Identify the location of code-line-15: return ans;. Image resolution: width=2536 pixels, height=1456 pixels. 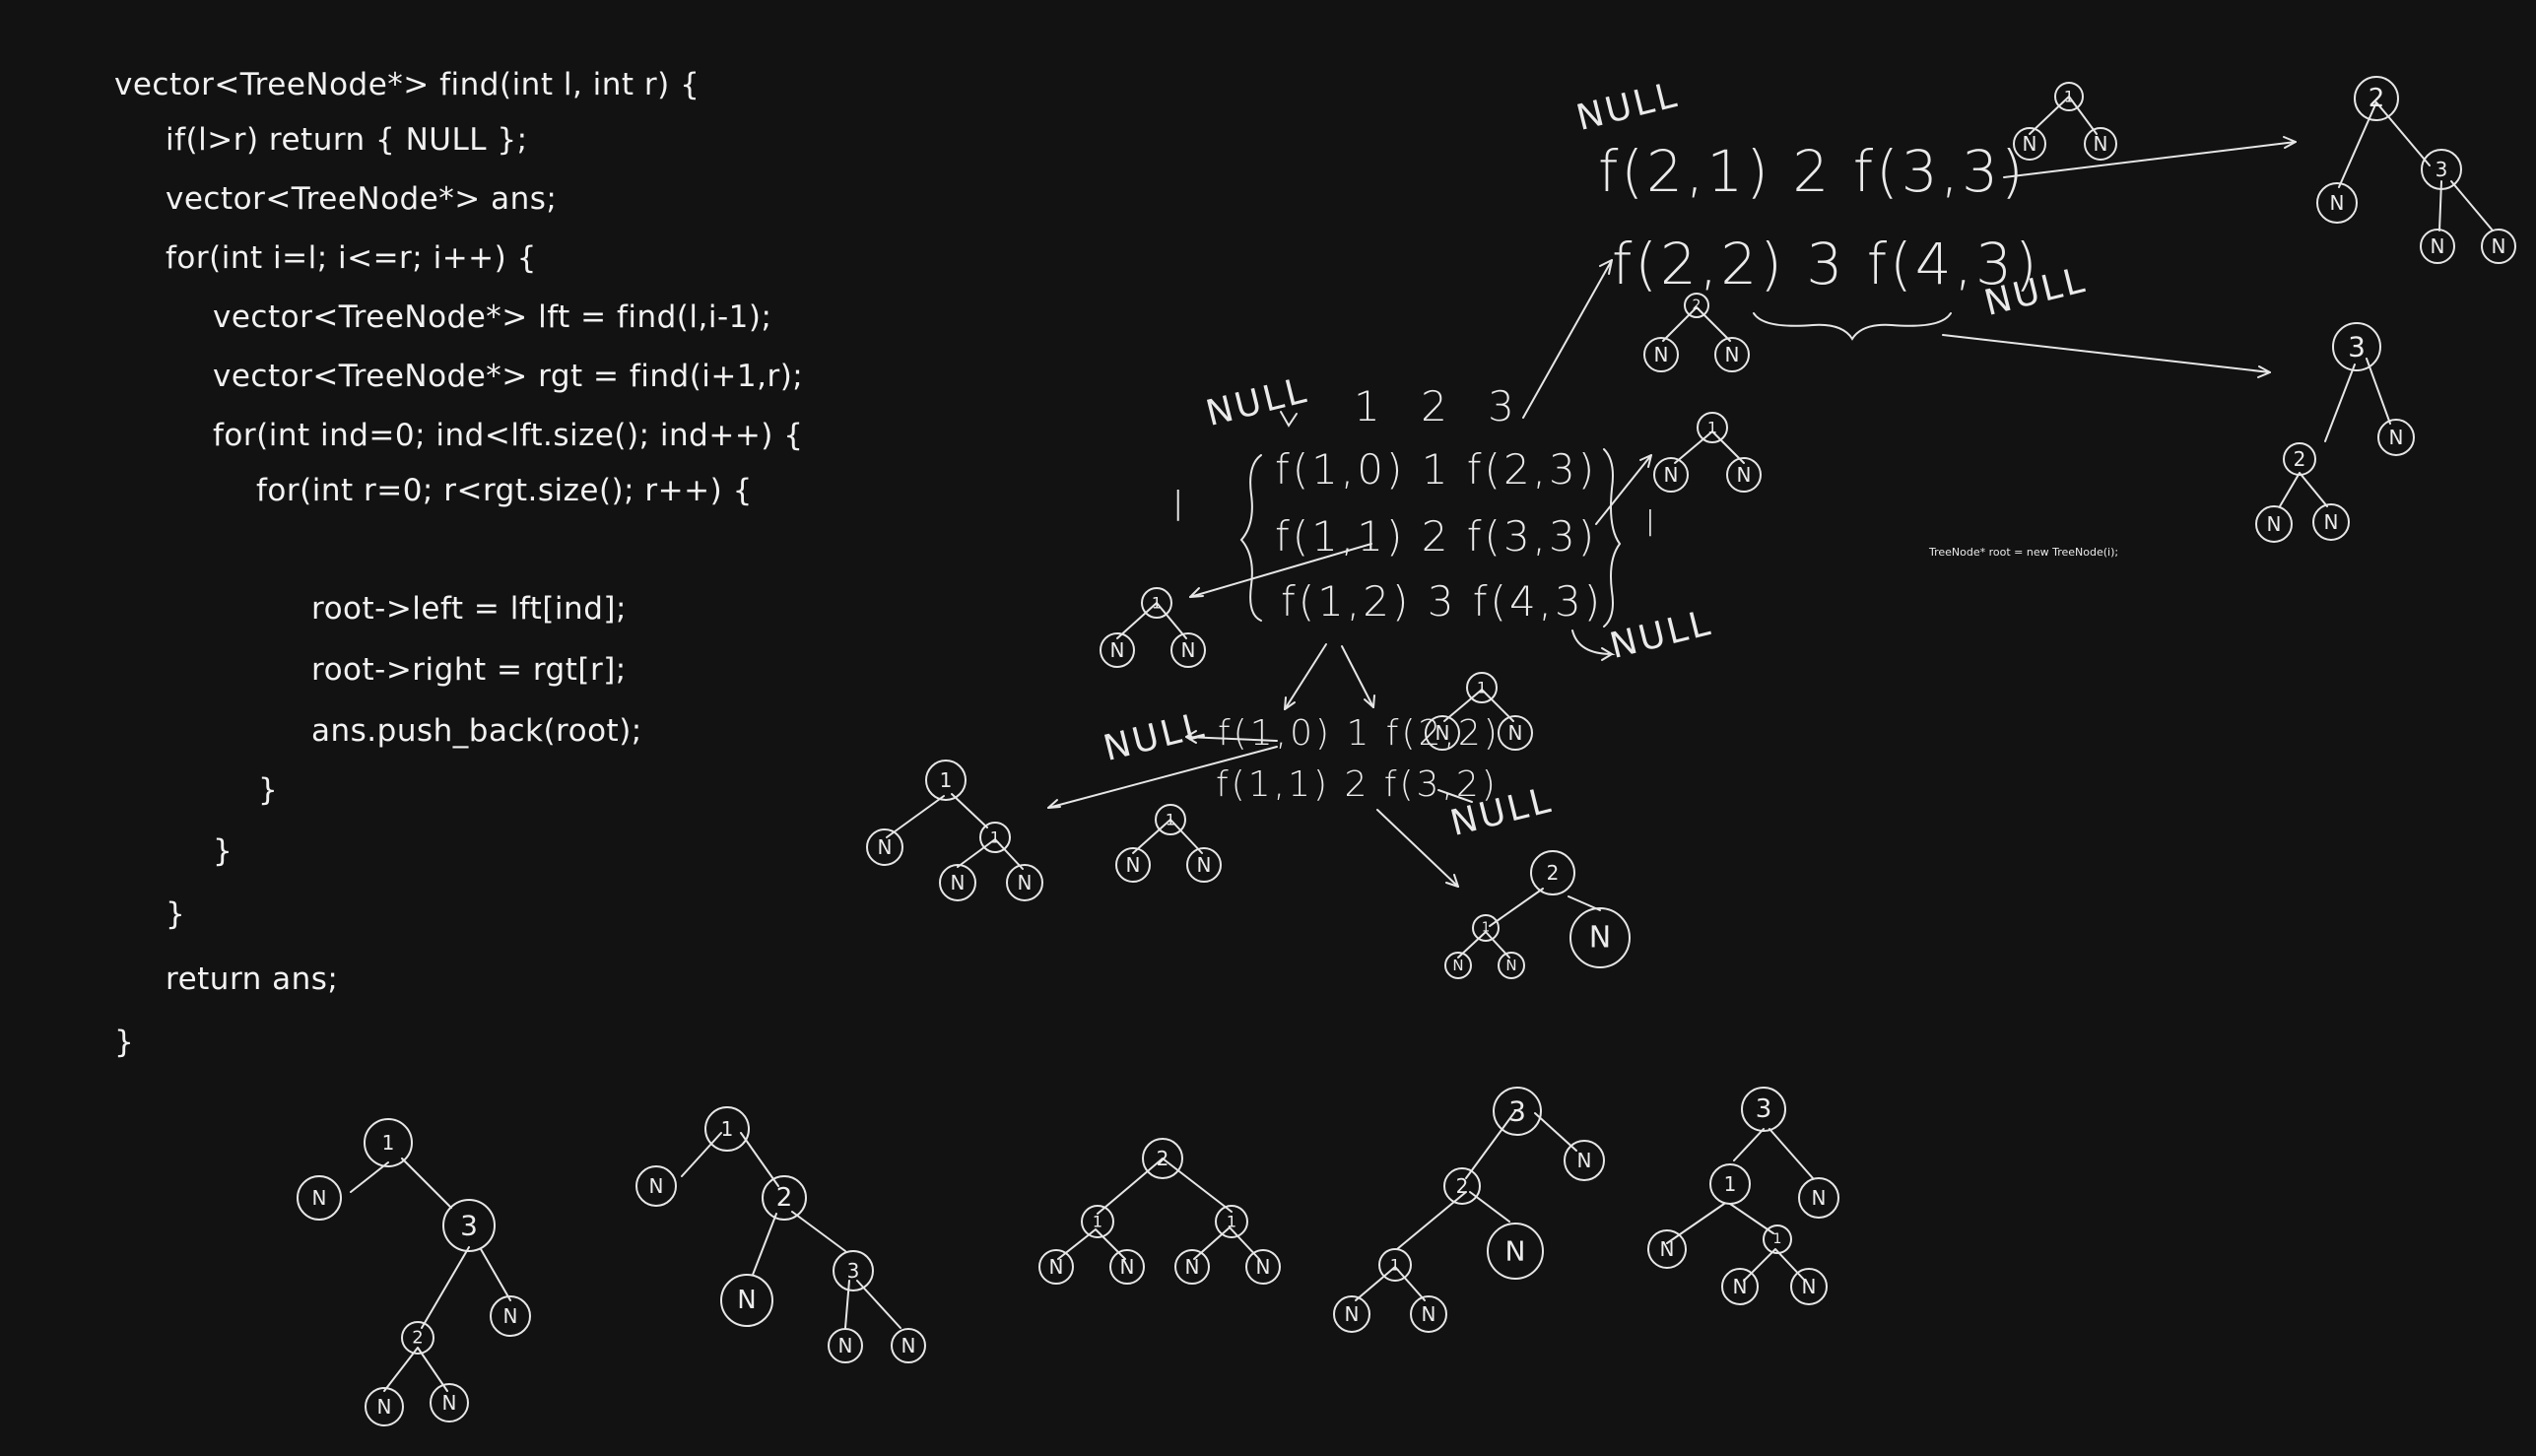
(252, 979).